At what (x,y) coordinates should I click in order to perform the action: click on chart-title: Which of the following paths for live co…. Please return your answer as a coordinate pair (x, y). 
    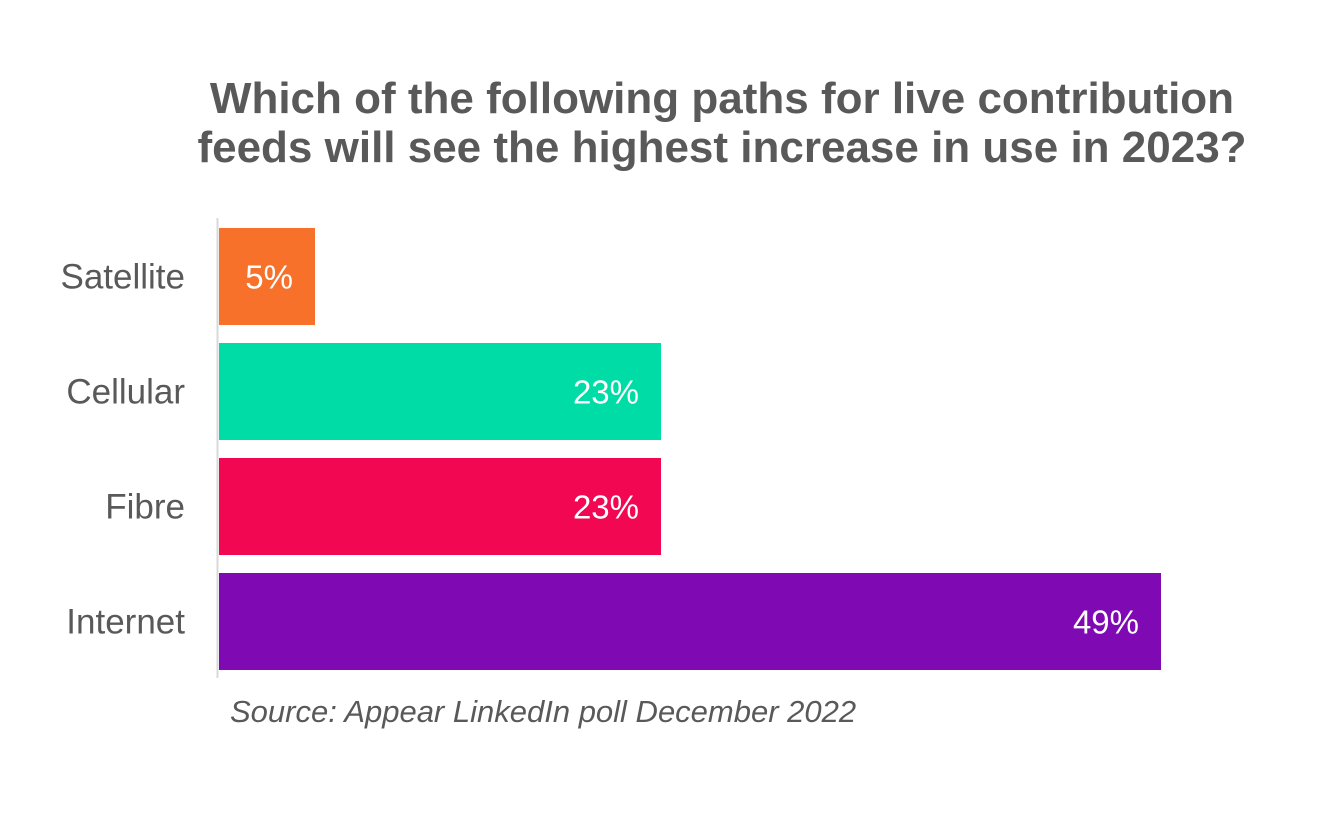
    Looking at the image, I should click on (721, 123).